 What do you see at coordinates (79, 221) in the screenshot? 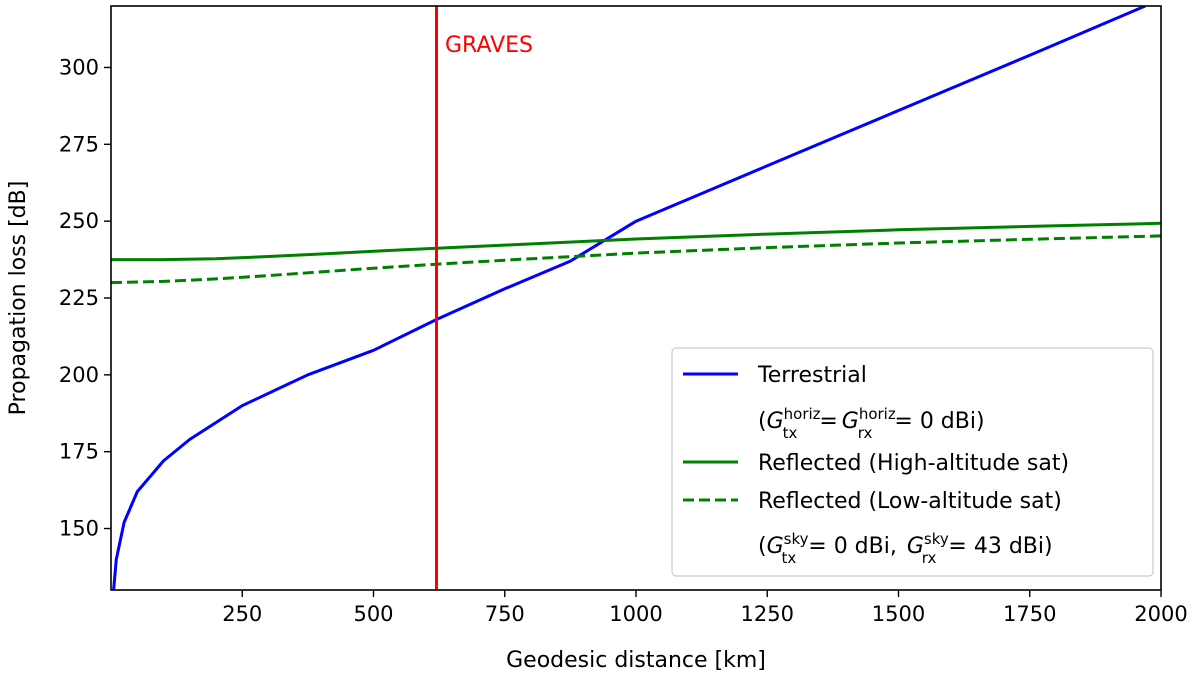
I see `y-tick-label: 250` at bounding box center [79, 221].